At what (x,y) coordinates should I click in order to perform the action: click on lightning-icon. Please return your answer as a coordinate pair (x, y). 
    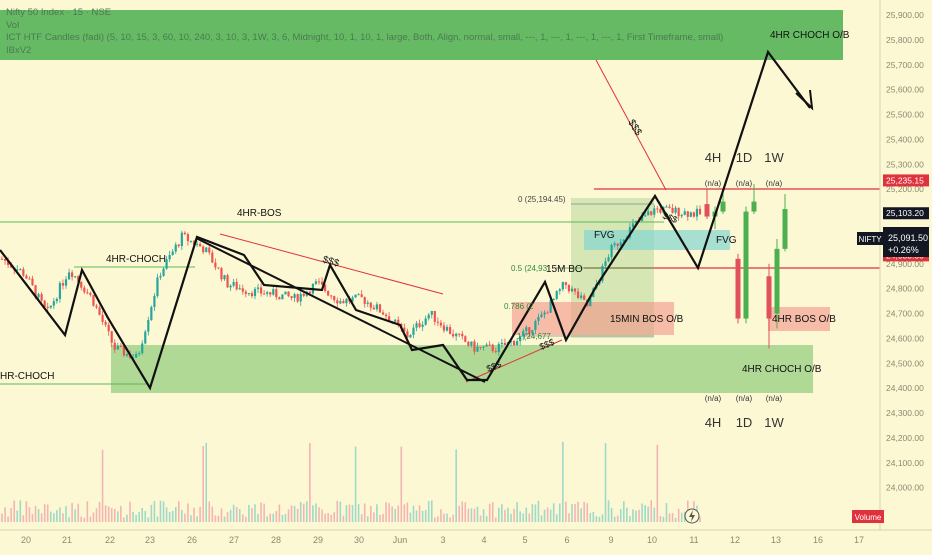
    Looking at the image, I should click on (692, 516).